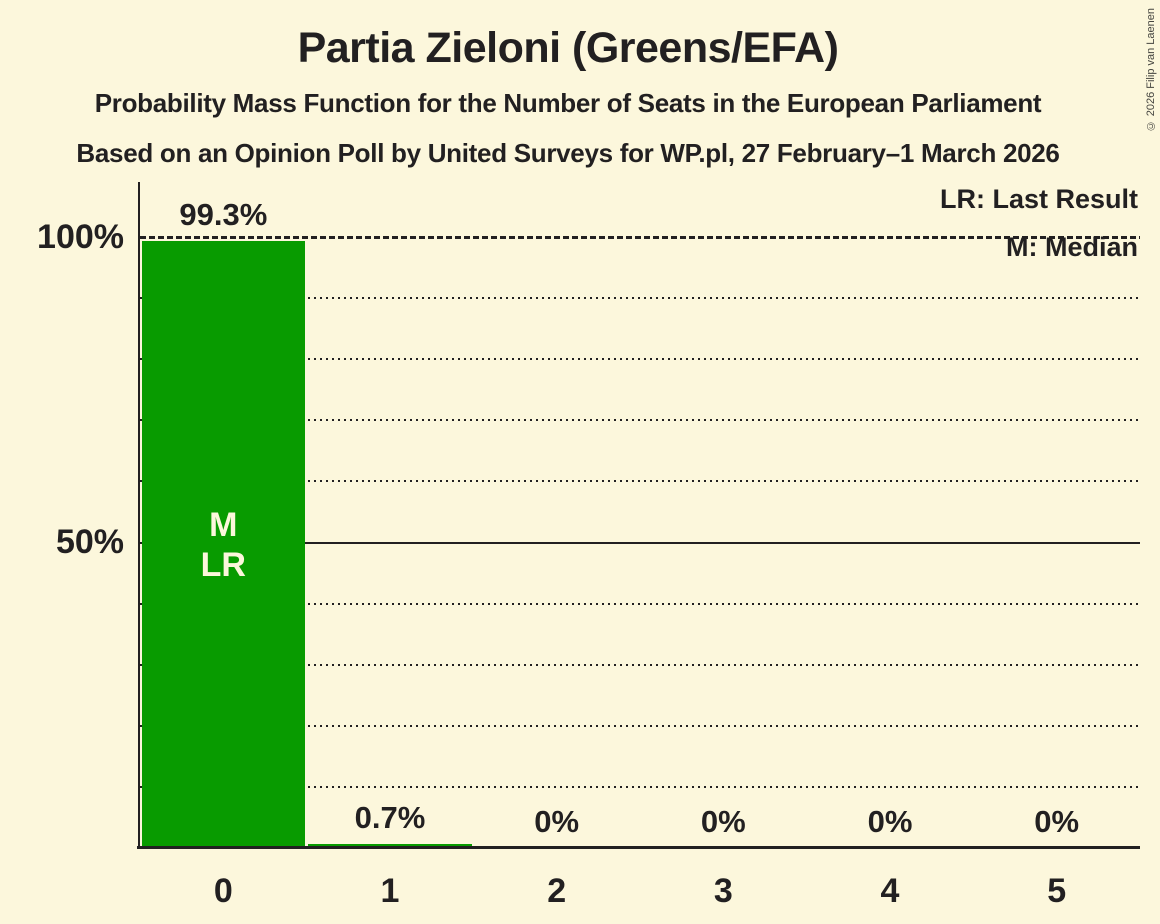  I want to click on copyright-notice: © 2026 Filip van Laenen, so click(1151, 70).